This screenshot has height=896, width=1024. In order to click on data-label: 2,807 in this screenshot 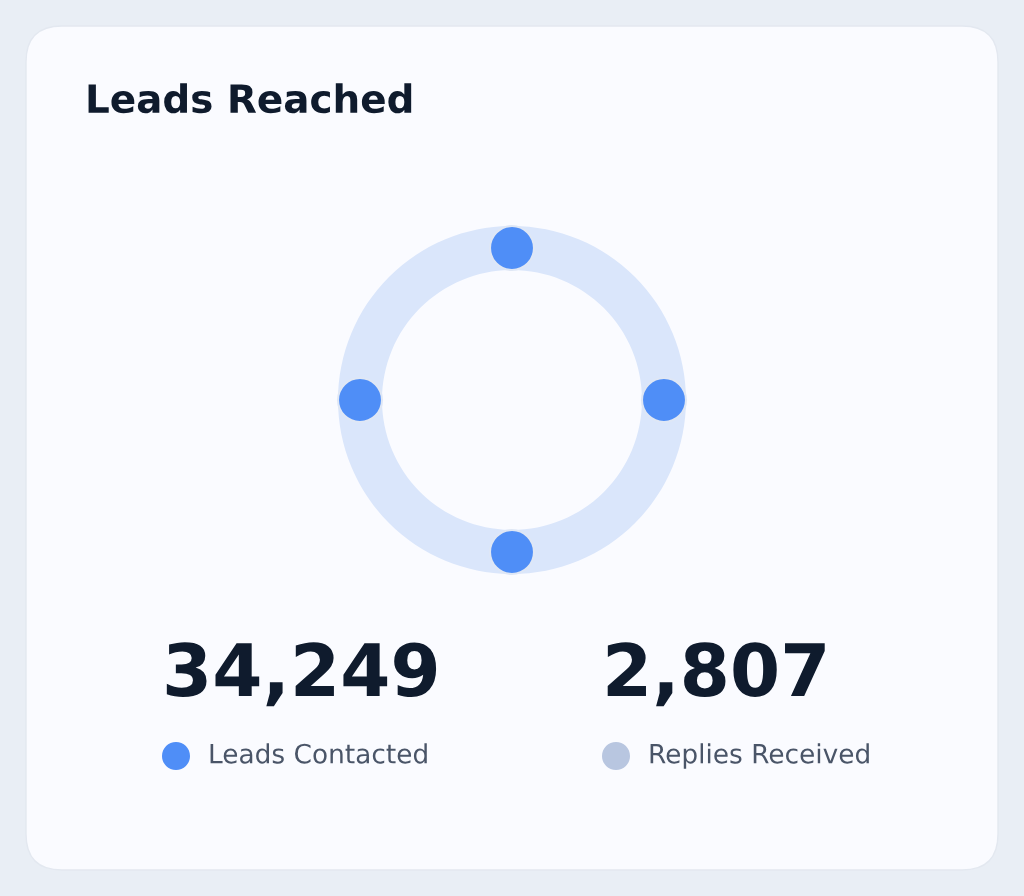, I will do `click(716, 674)`.